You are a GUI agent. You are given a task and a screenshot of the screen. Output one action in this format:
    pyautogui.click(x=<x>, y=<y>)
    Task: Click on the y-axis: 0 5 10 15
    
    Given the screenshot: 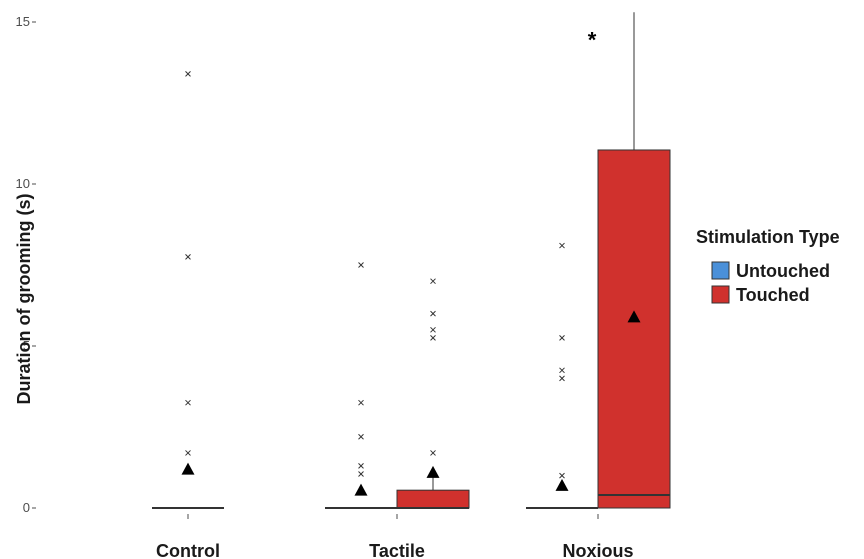 What is the action you would take?
    pyautogui.click(x=26, y=264)
    